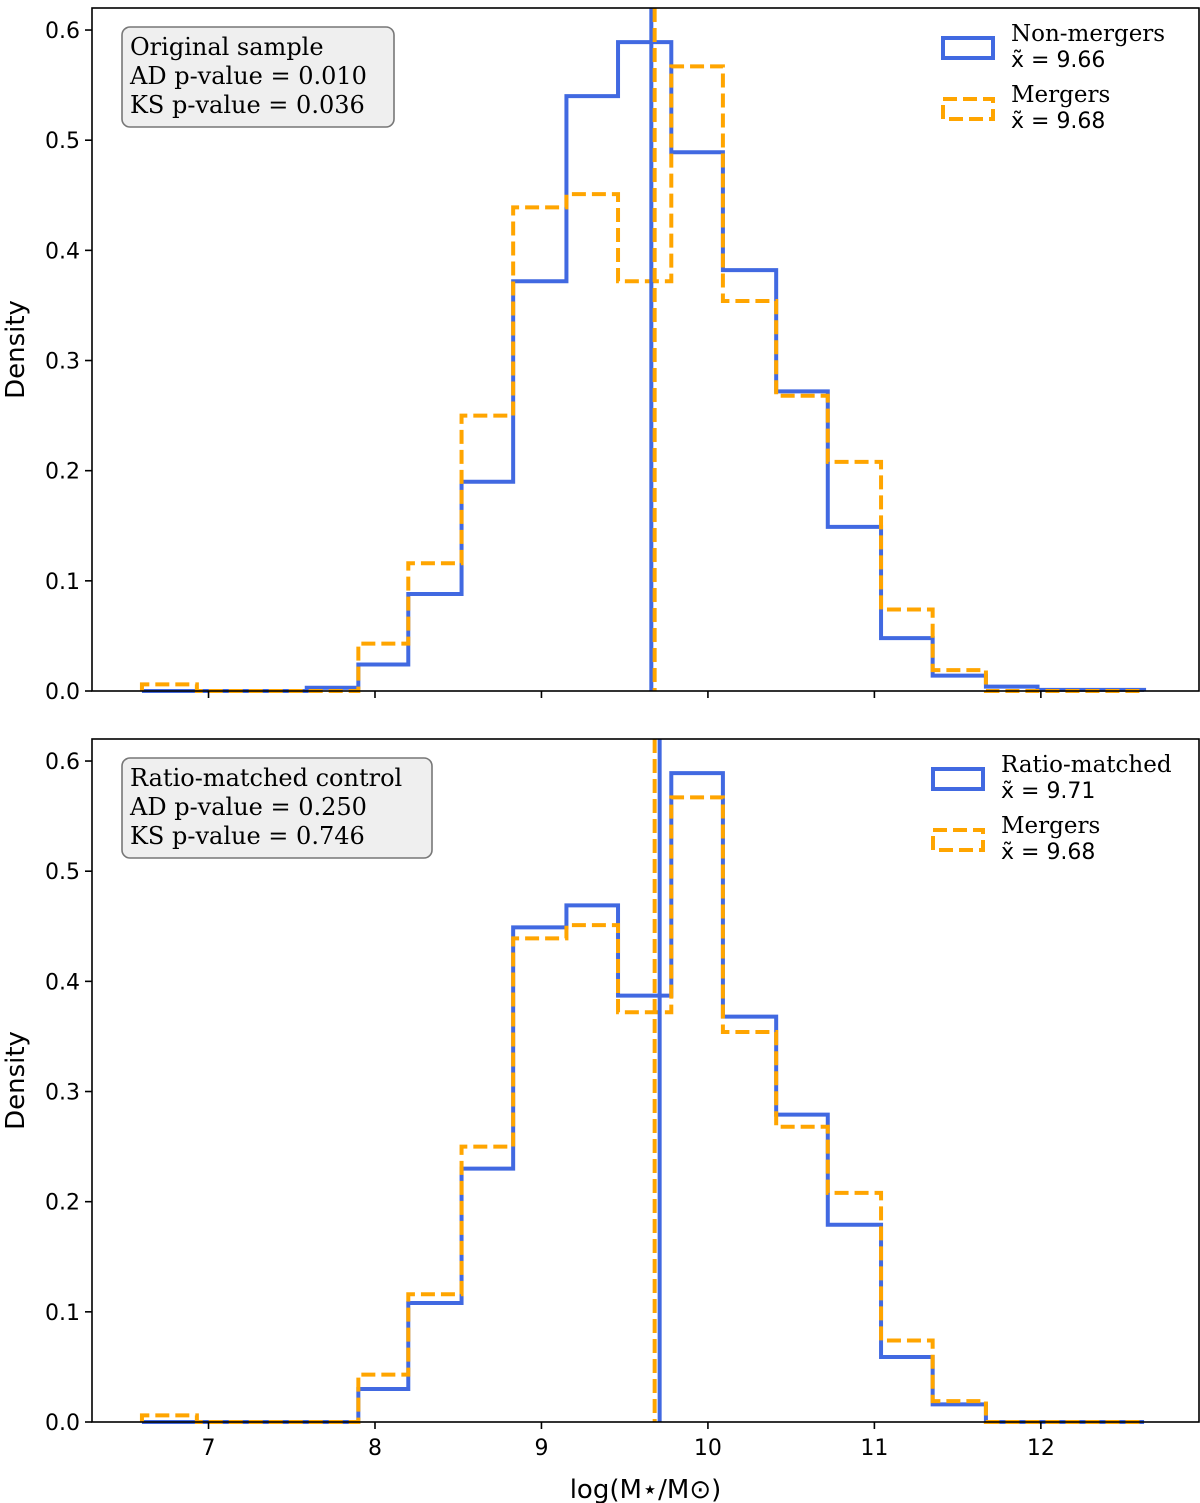 The width and height of the screenshot is (1200, 1503). I want to click on x-tick-label: 8, so click(375, 1448).